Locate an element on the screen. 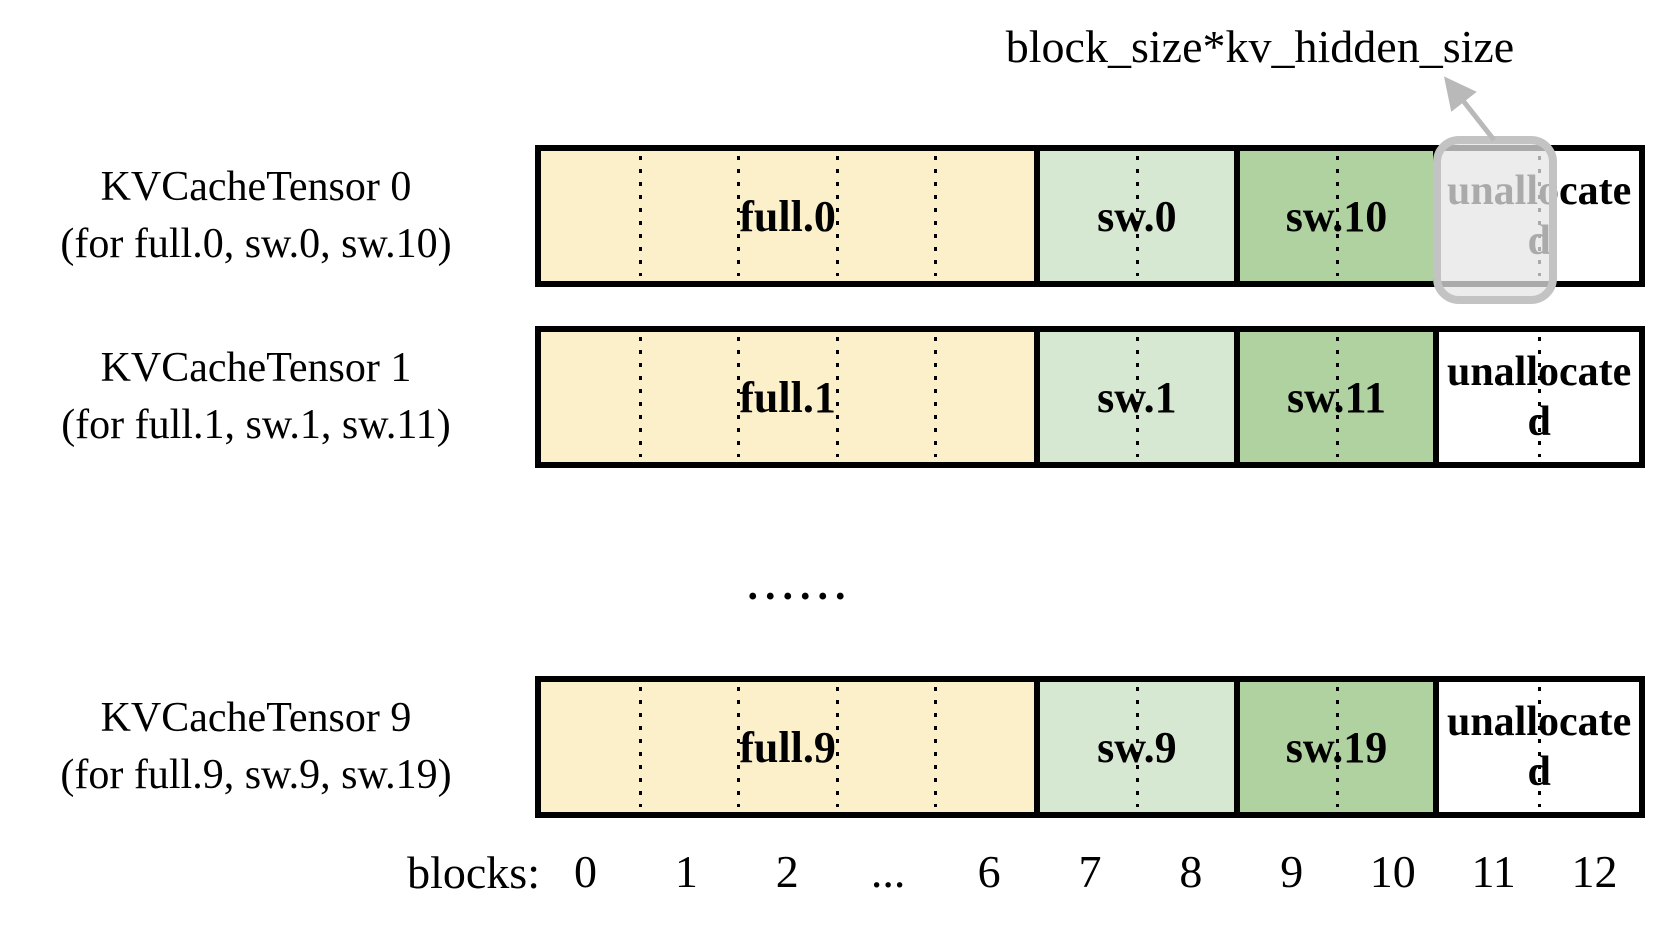 Image resolution: width=1676 pixels, height=938 pixels. blocks-axis-ticks: 0 1 2 ... 6 7 8 9 10 11 12 is located at coordinates (1090, 872).